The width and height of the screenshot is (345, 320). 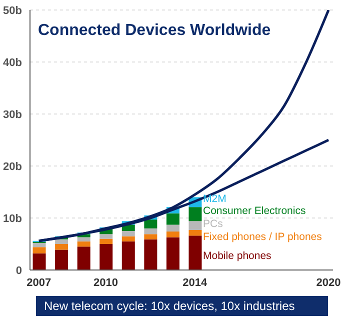 I want to click on y-tick-label: 10b, so click(x=12, y=218).